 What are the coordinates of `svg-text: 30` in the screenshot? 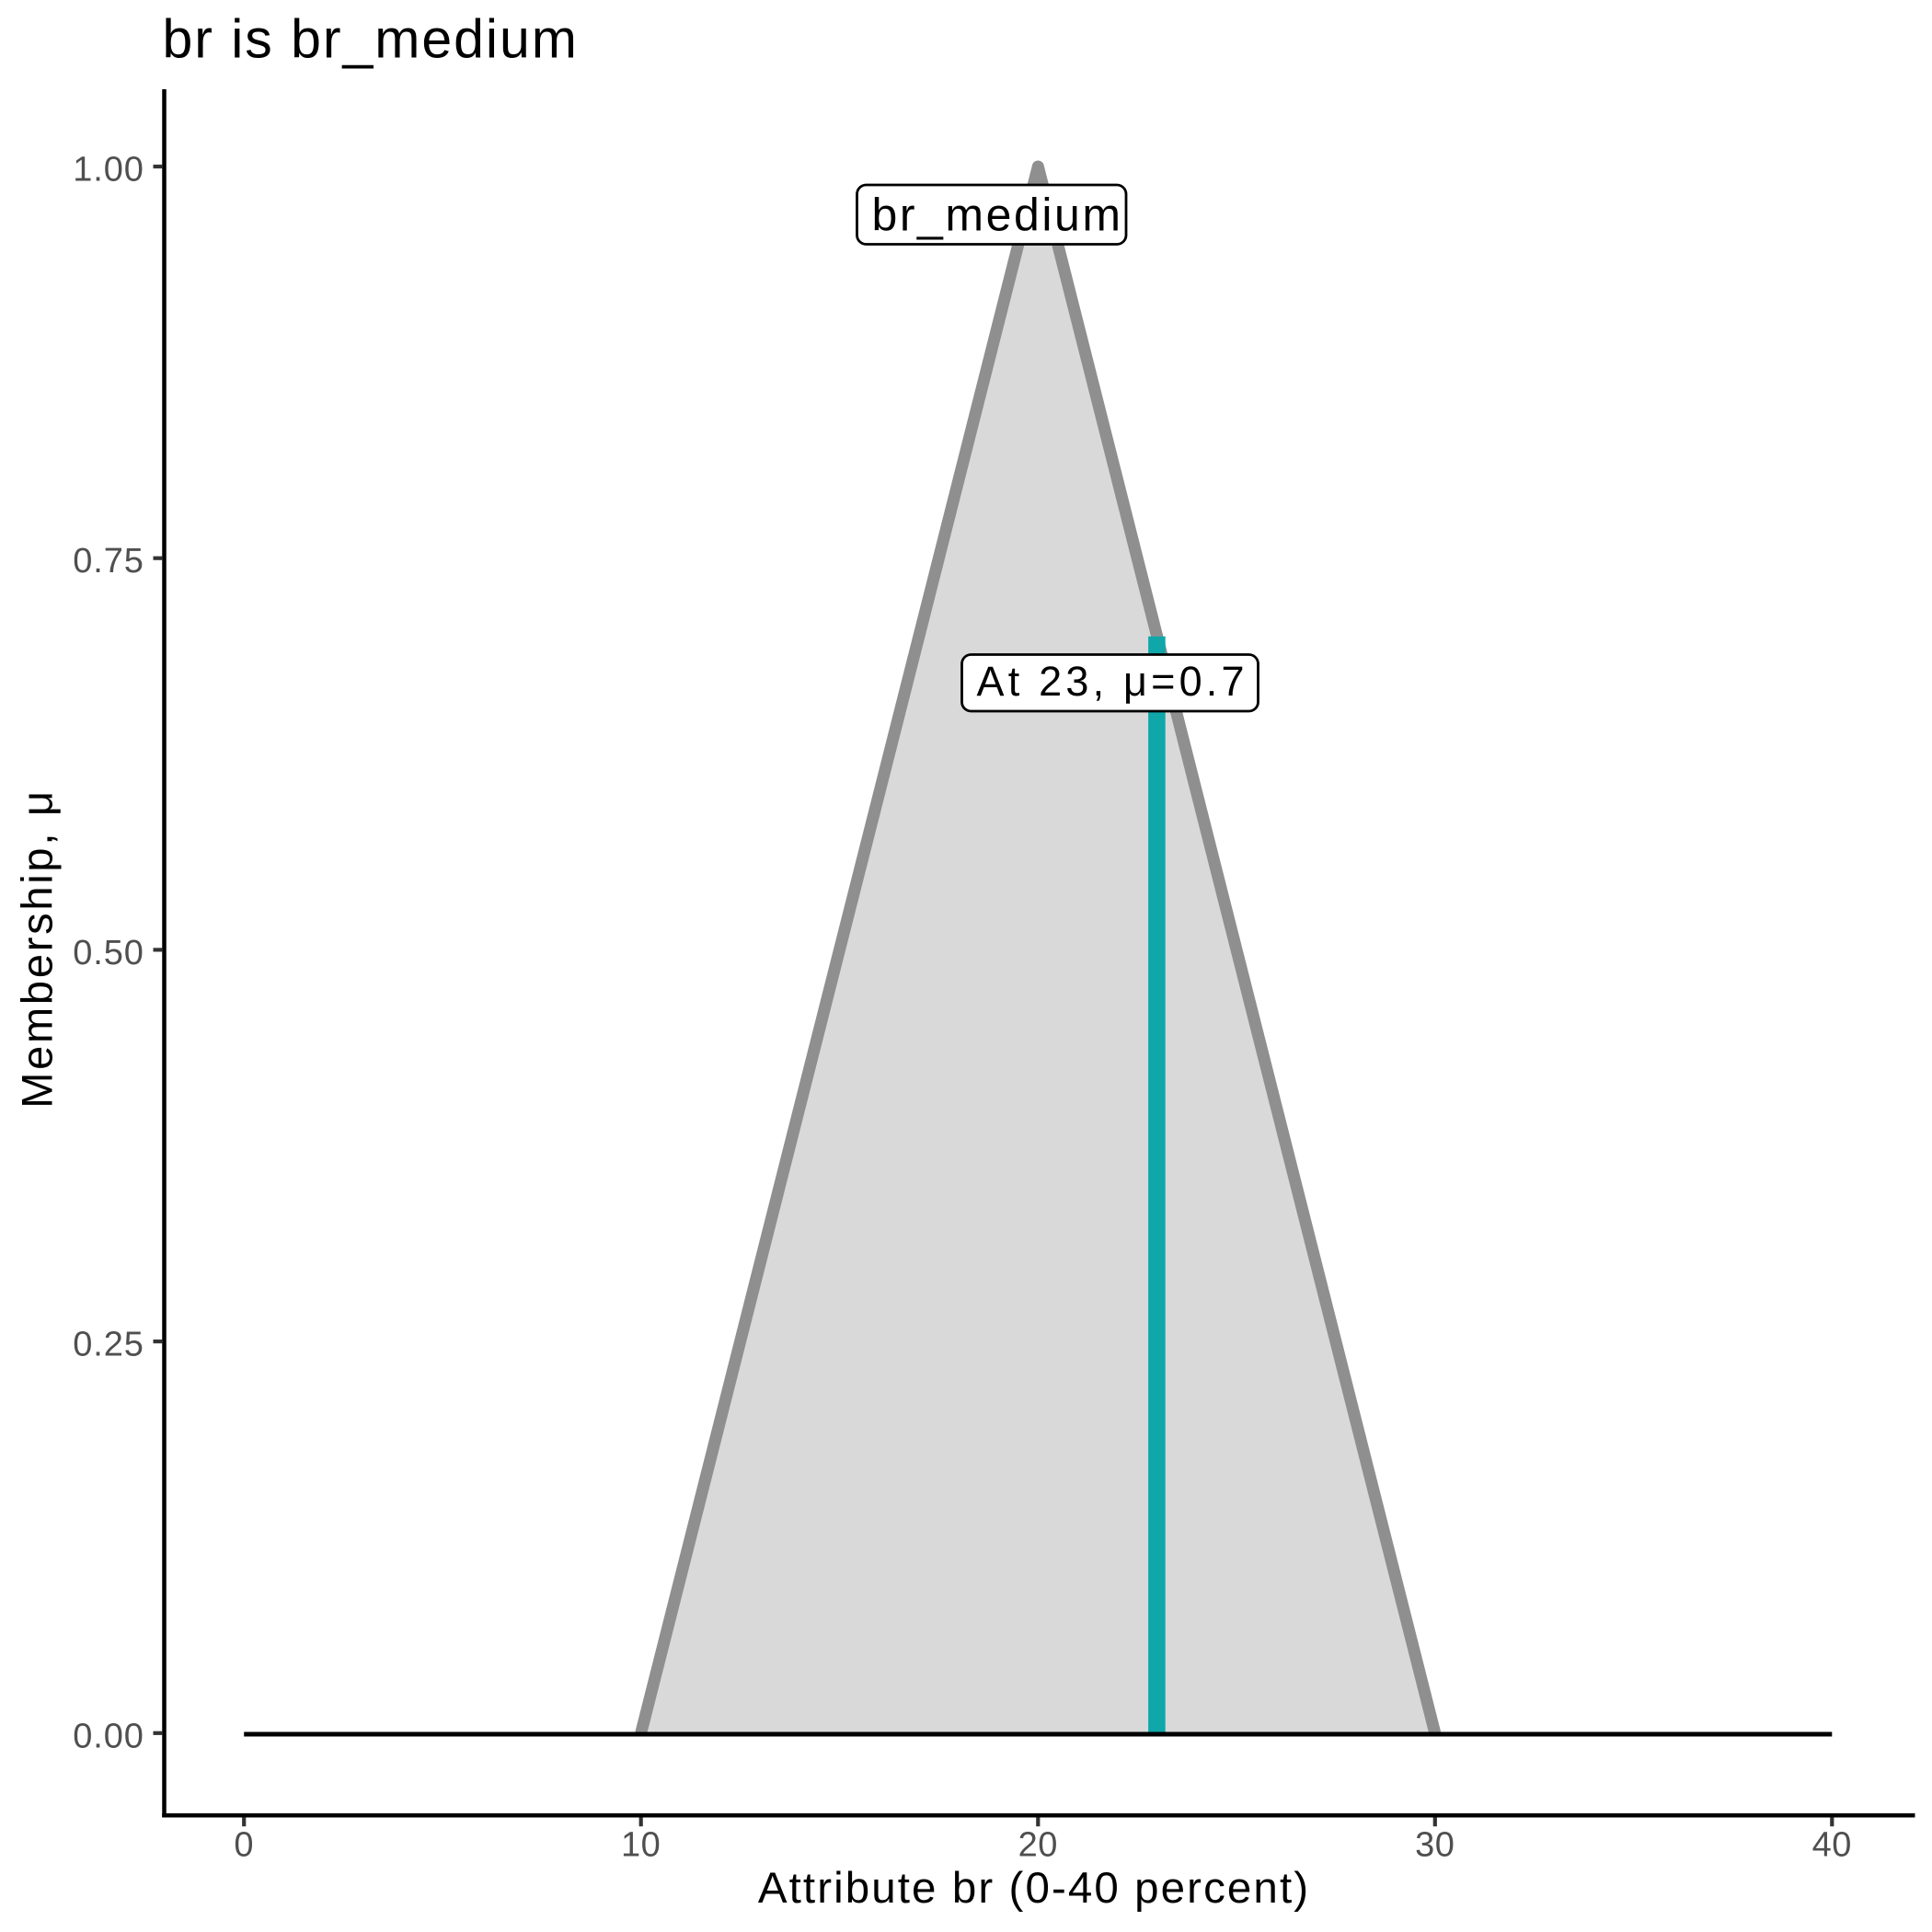 It's located at (1435, 1844).